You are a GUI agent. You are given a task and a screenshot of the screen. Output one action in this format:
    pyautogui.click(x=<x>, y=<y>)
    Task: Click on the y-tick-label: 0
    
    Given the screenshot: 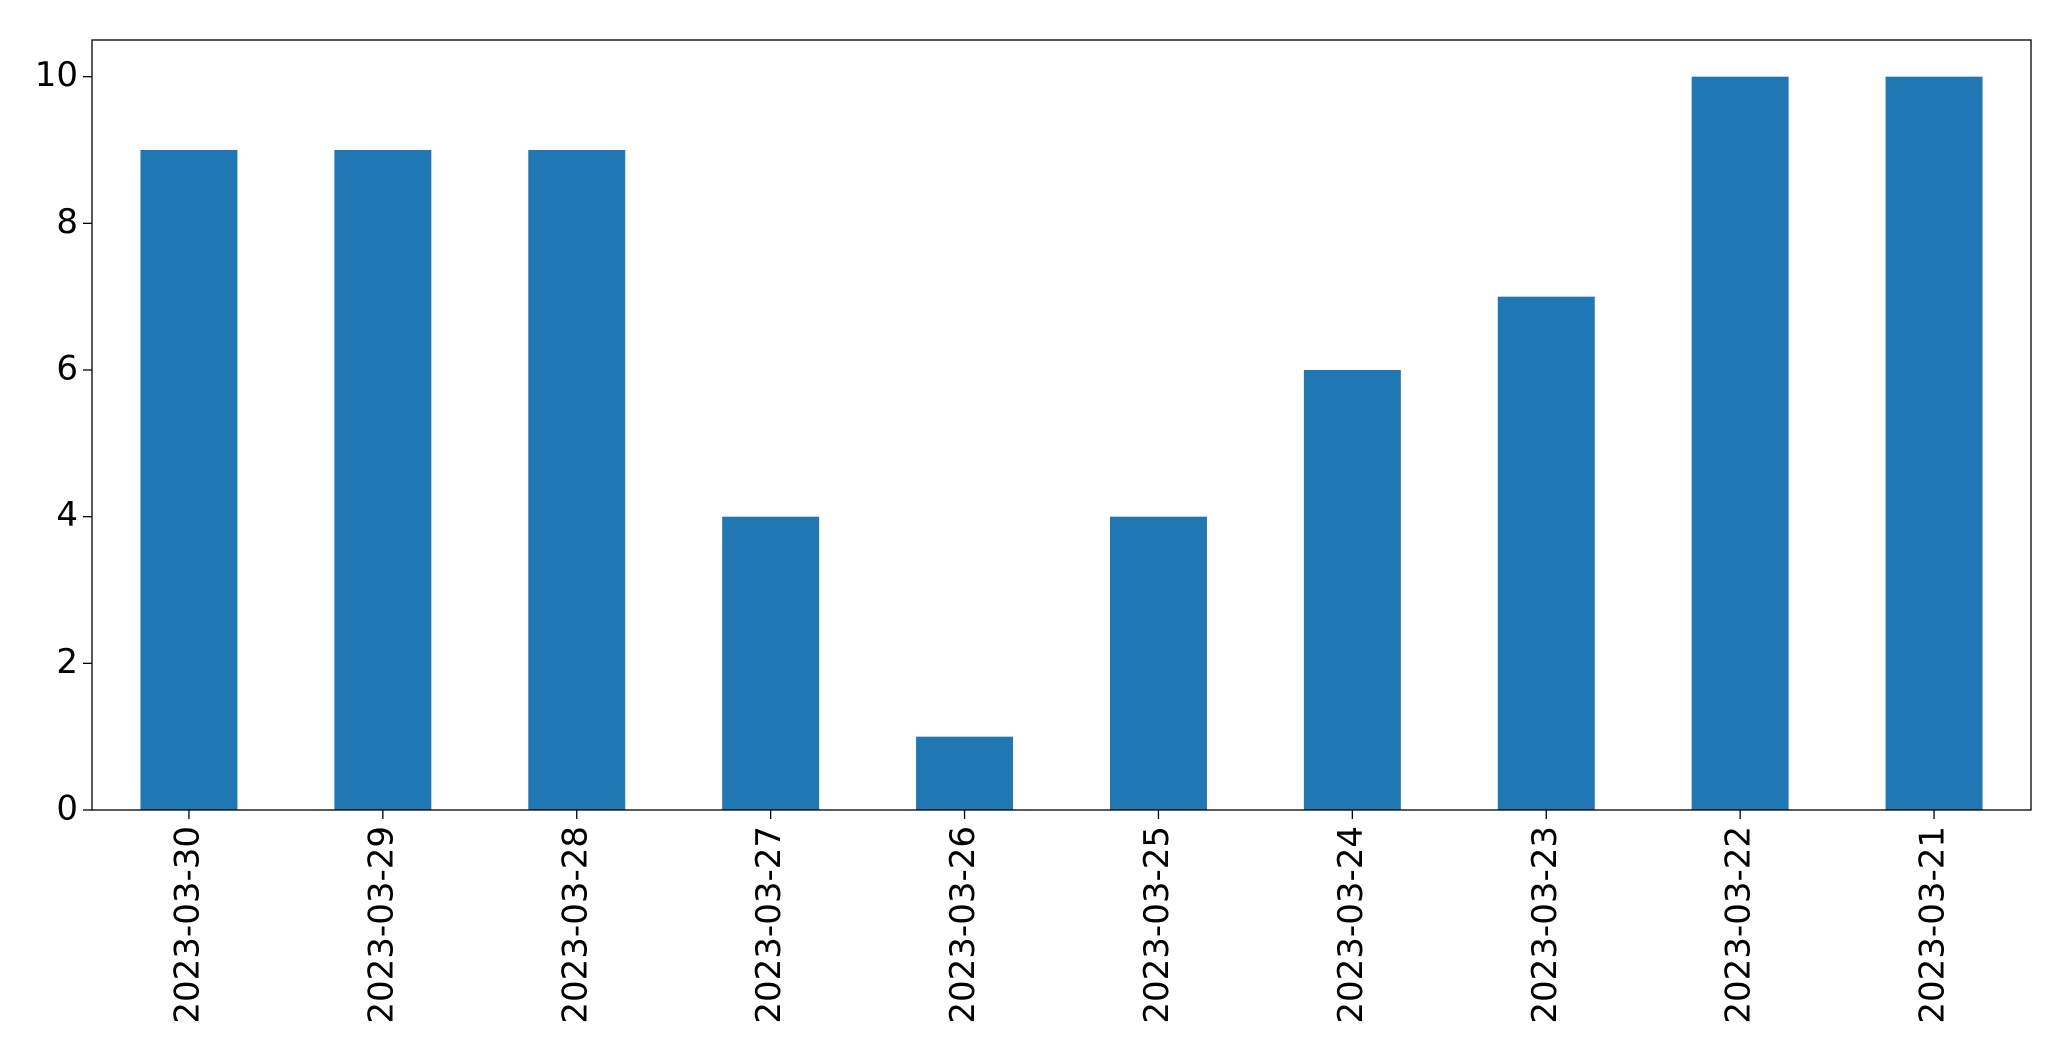 What is the action you would take?
    pyautogui.click(x=67, y=809)
    